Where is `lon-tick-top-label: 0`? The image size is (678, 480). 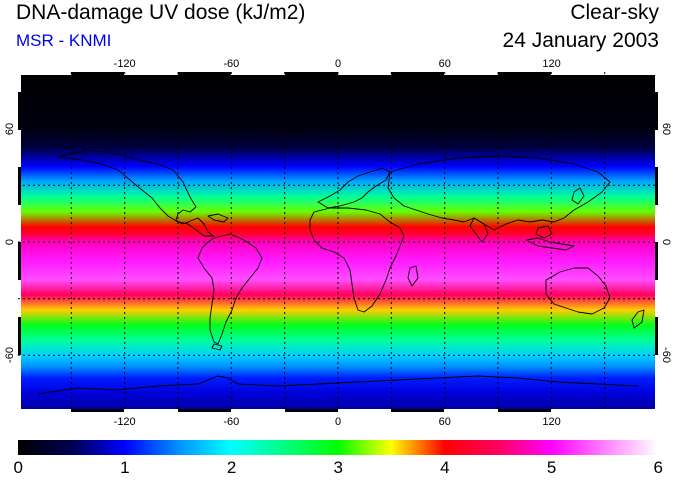
lon-tick-top-label: 0 is located at coordinates (338, 64).